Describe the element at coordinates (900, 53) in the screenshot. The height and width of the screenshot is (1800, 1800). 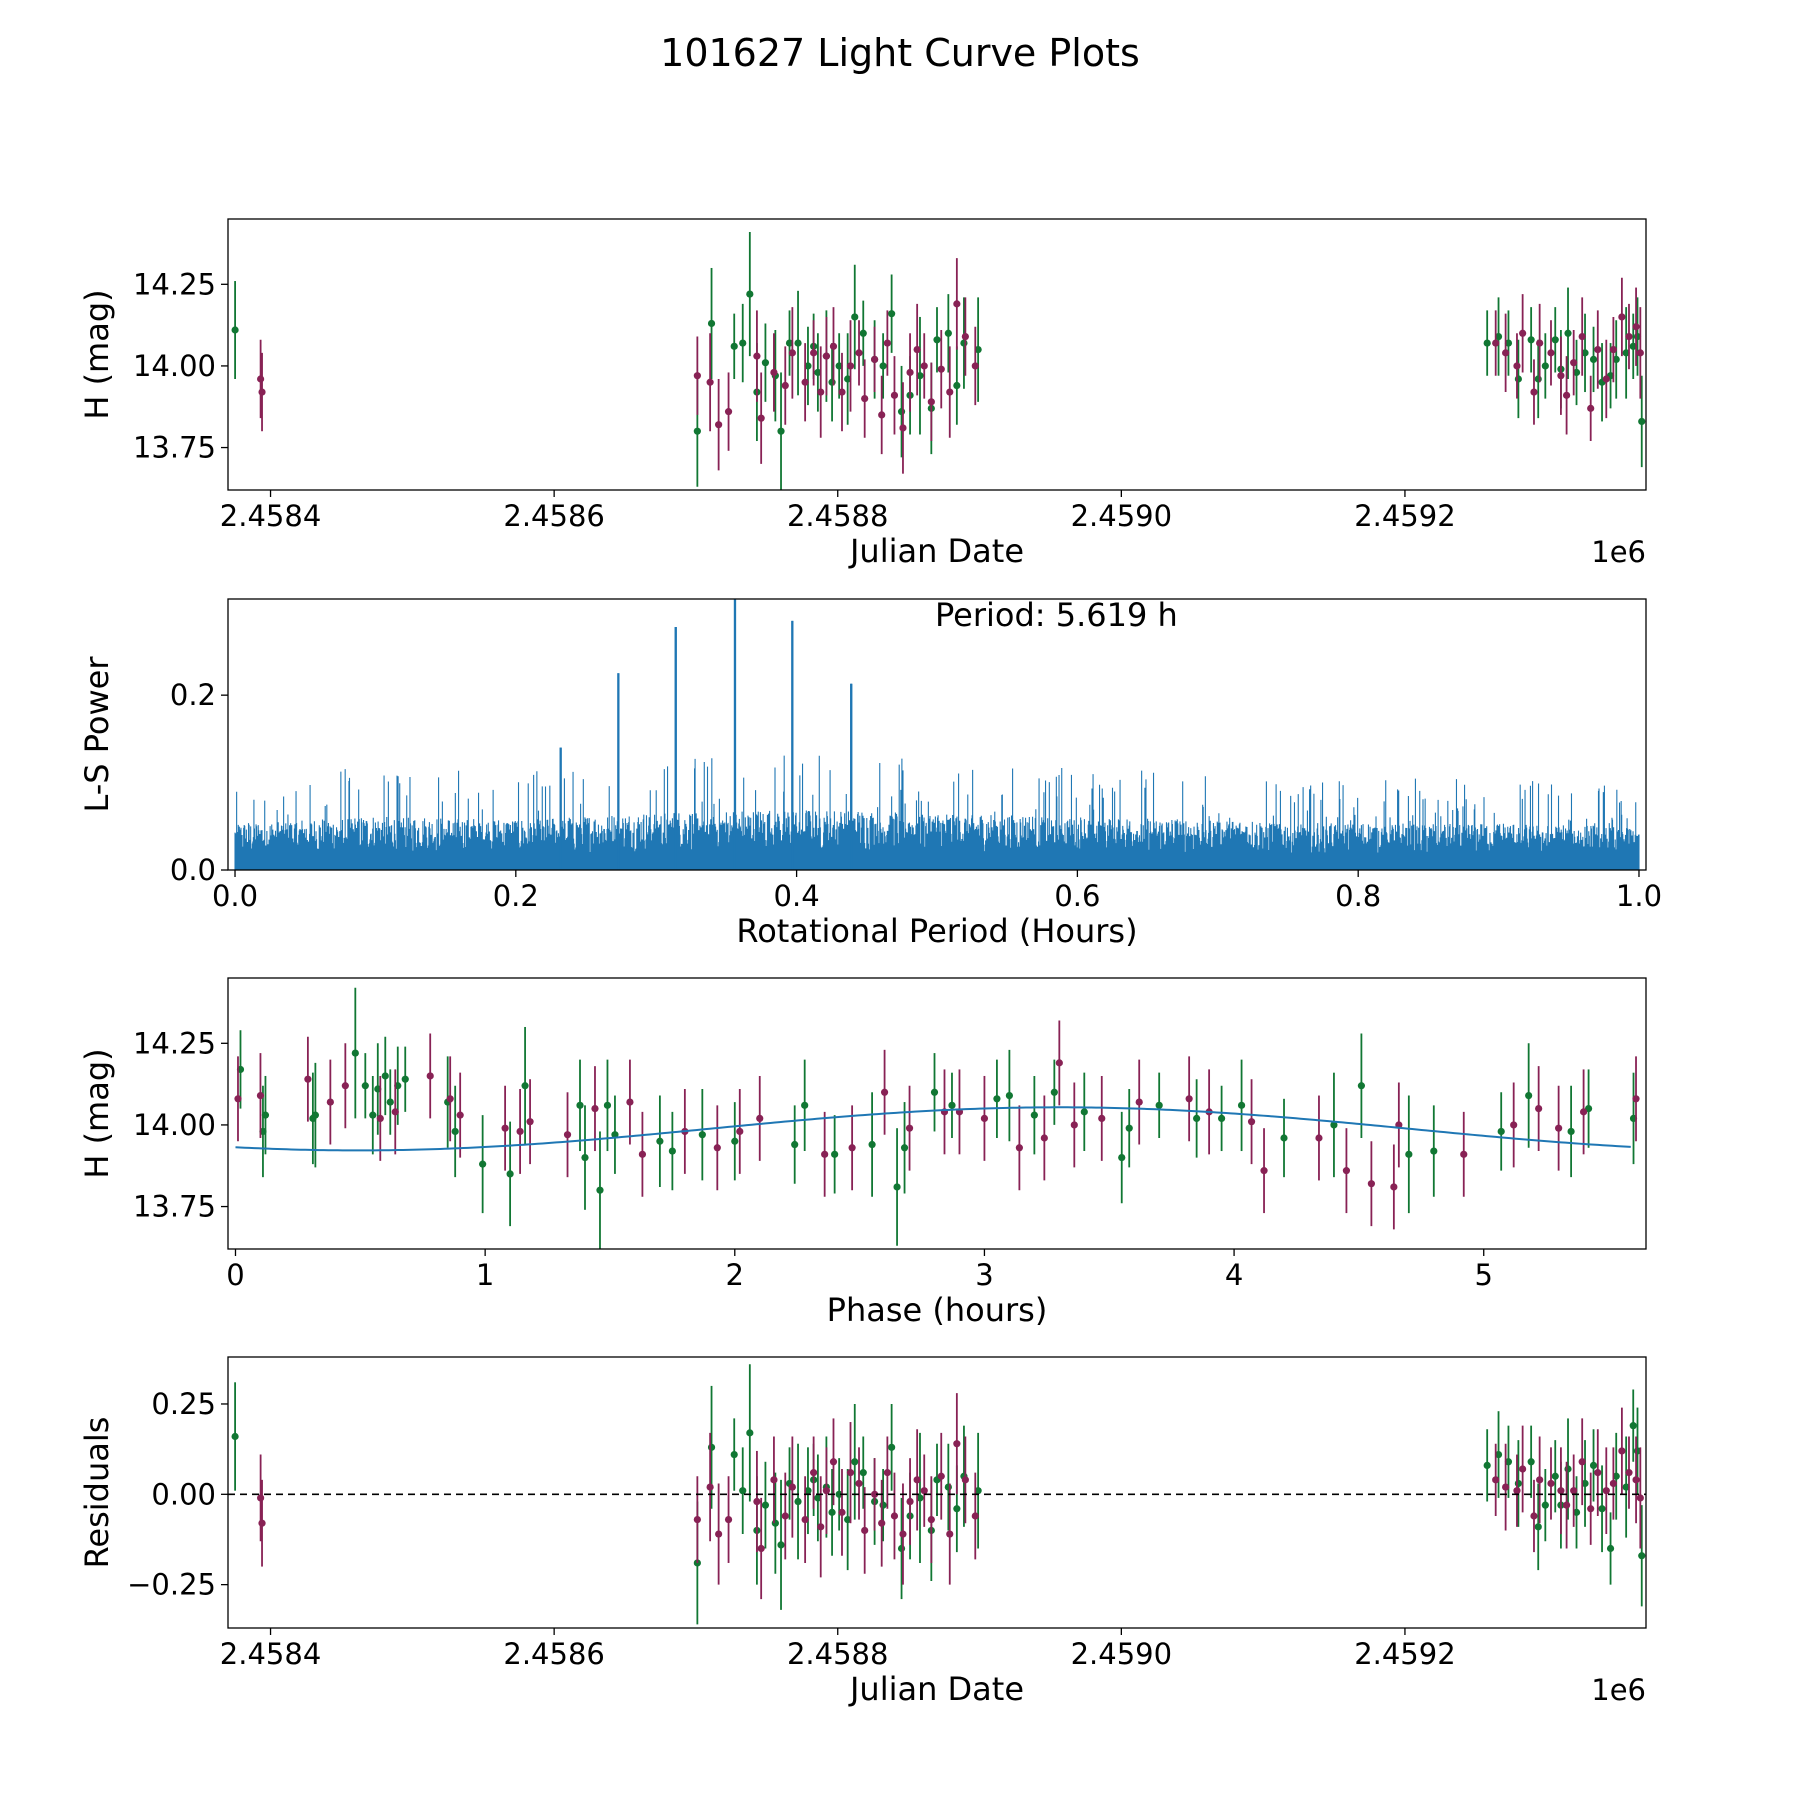
I see `figure-title: 101627 Light Curve Plots` at that location.